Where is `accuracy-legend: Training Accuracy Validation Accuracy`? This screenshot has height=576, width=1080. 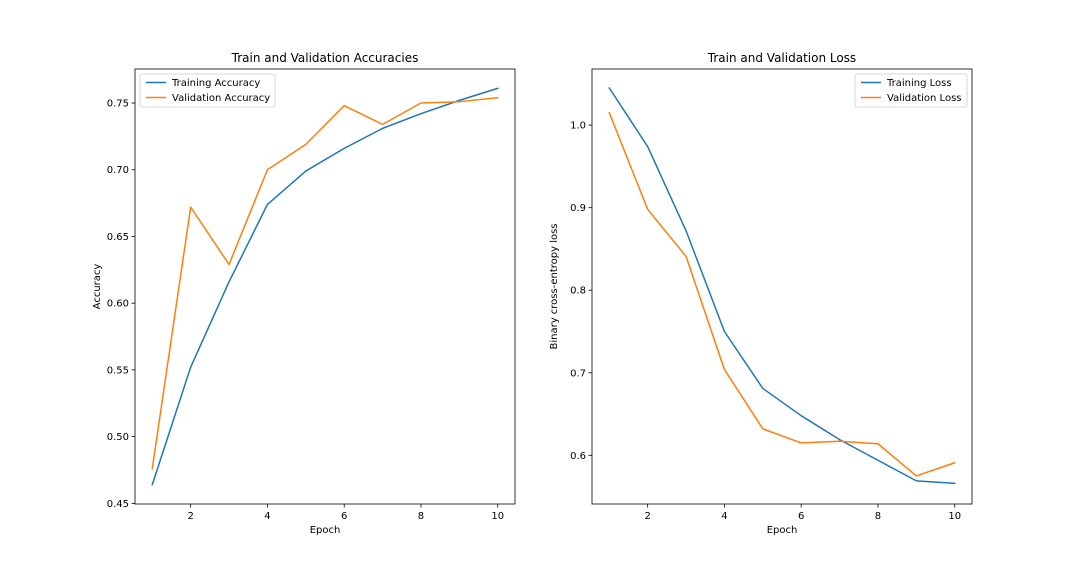 accuracy-legend: Training Accuracy Validation Accuracy is located at coordinates (207, 90).